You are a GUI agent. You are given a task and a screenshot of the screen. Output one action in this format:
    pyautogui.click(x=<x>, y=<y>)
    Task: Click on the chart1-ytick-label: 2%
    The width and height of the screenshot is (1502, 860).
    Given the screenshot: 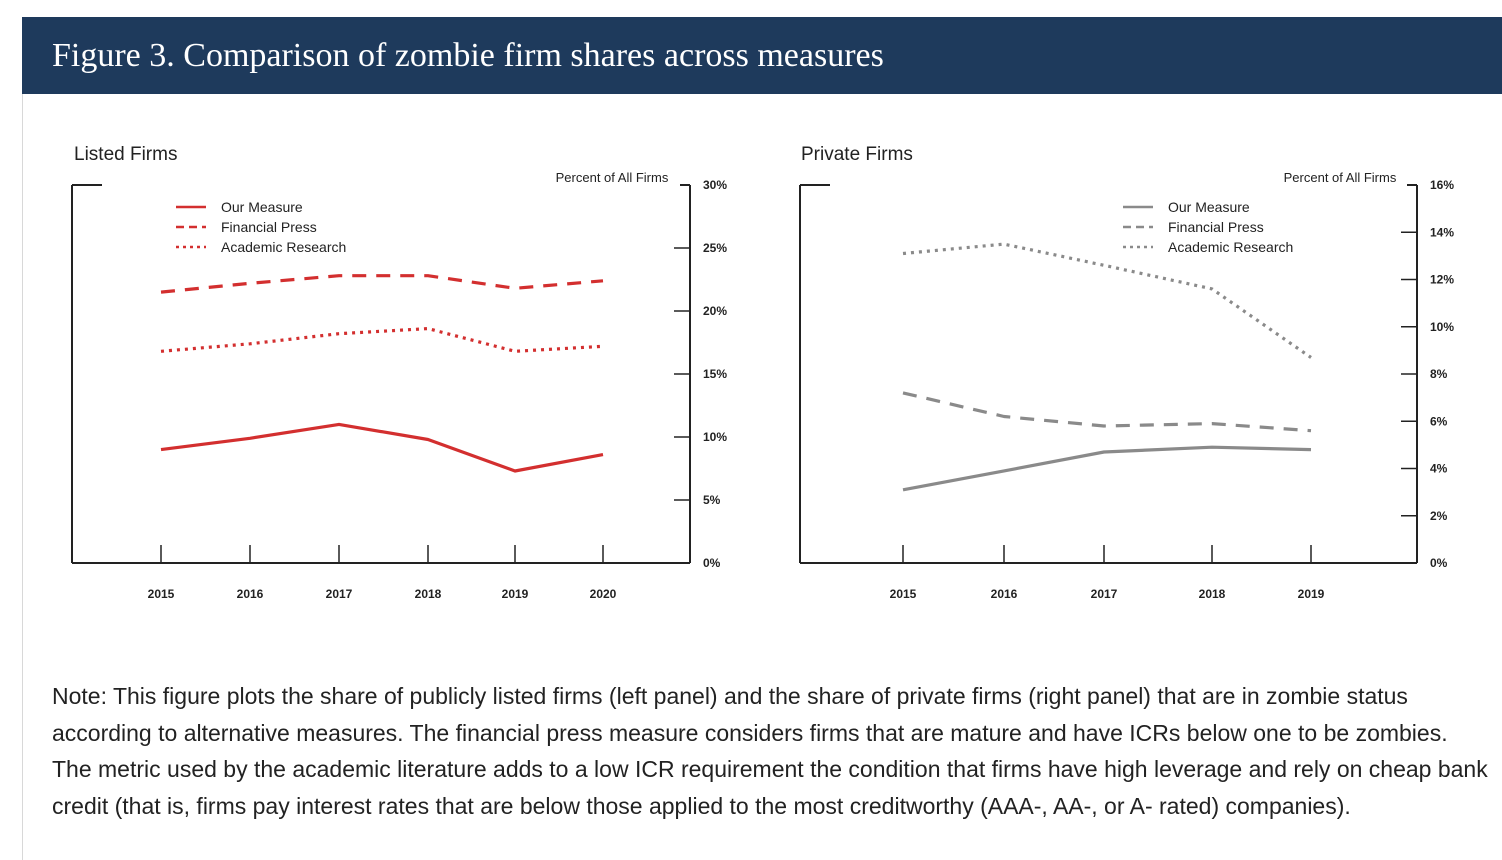 What is the action you would take?
    pyautogui.click(x=1439, y=516)
    